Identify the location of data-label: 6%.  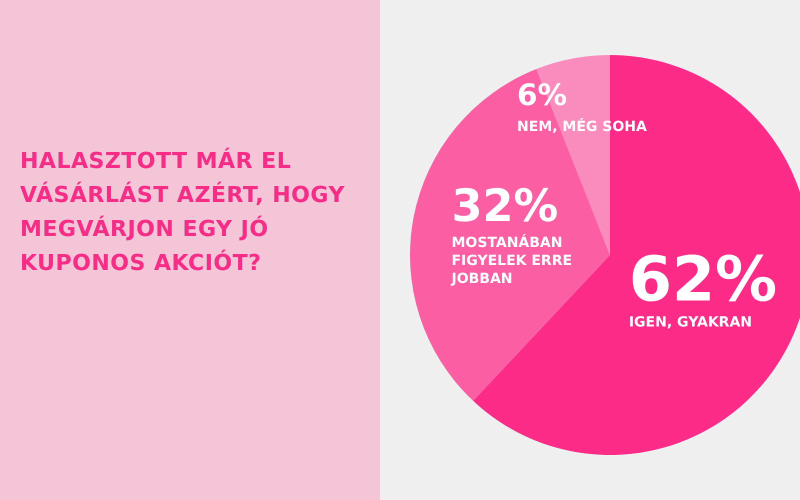
(542, 95).